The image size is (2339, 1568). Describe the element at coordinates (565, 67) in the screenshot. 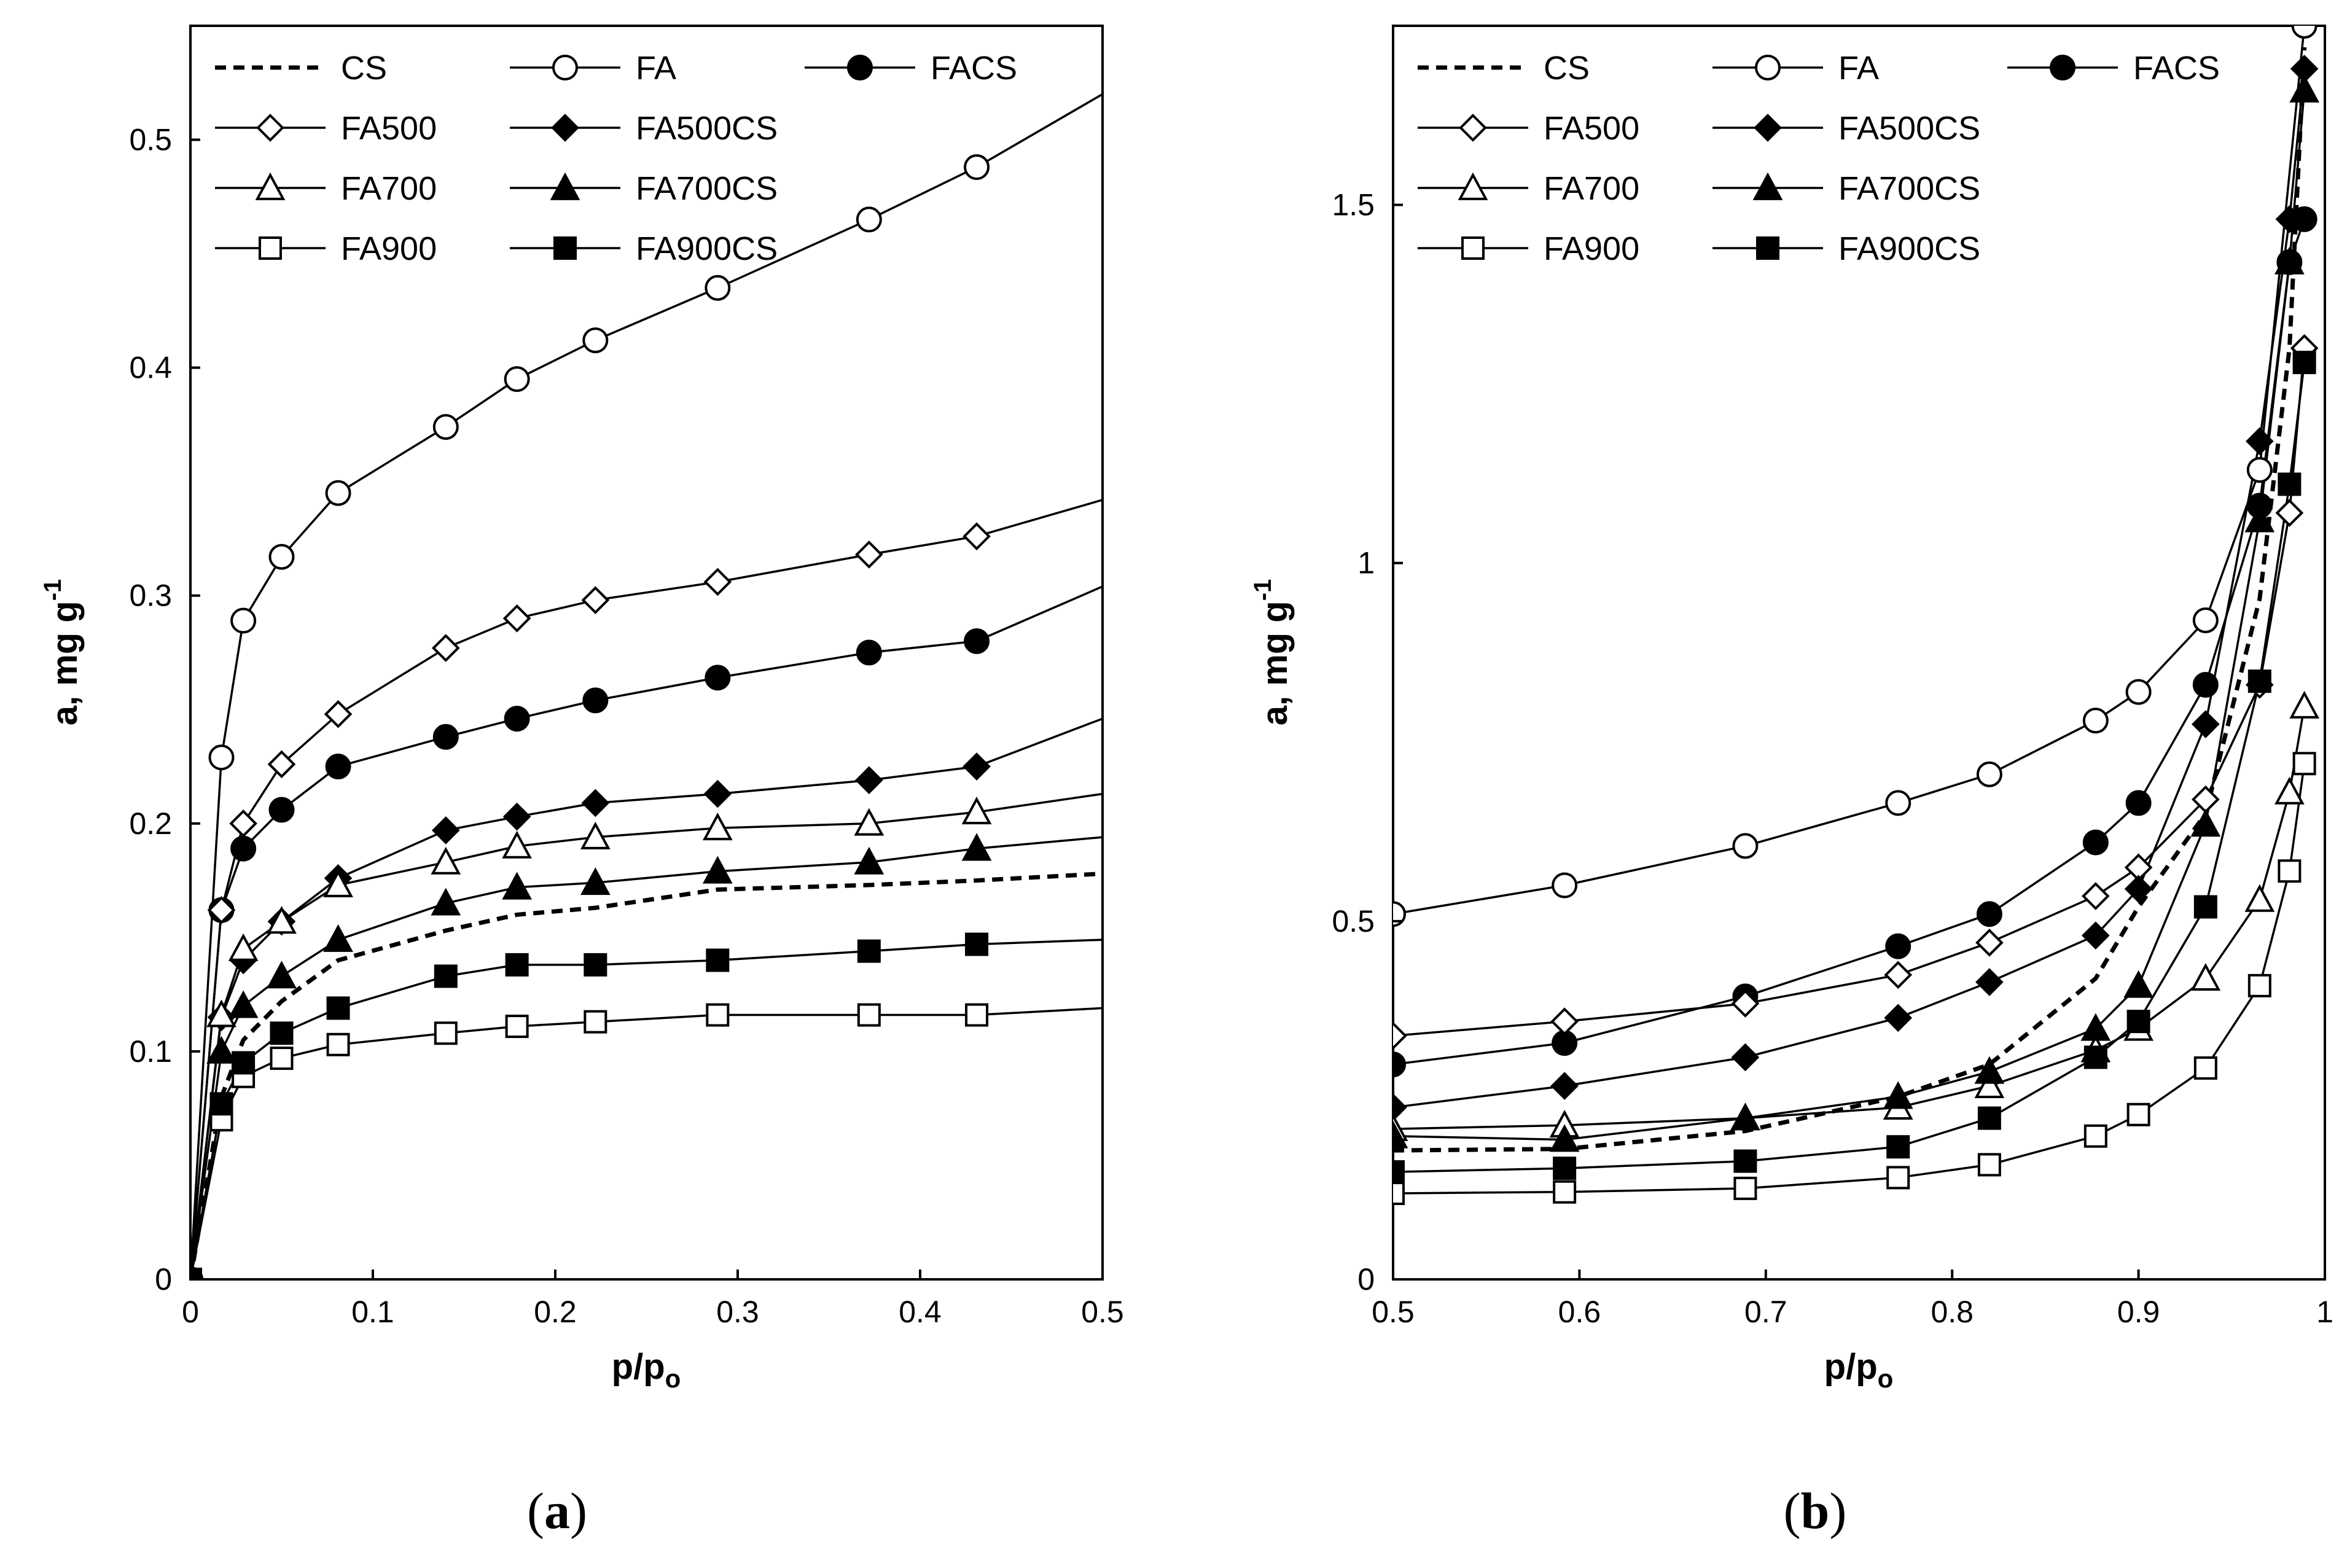

I see `legend-marker-fa-a` at that location.